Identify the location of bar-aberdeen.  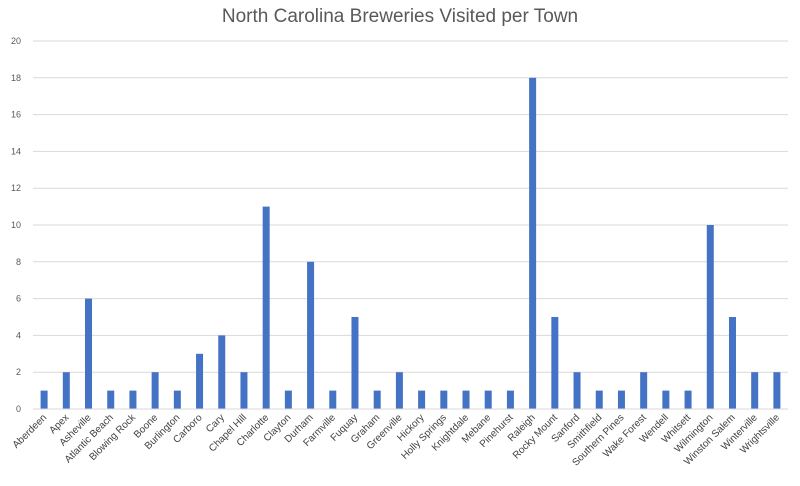
(44, 399).